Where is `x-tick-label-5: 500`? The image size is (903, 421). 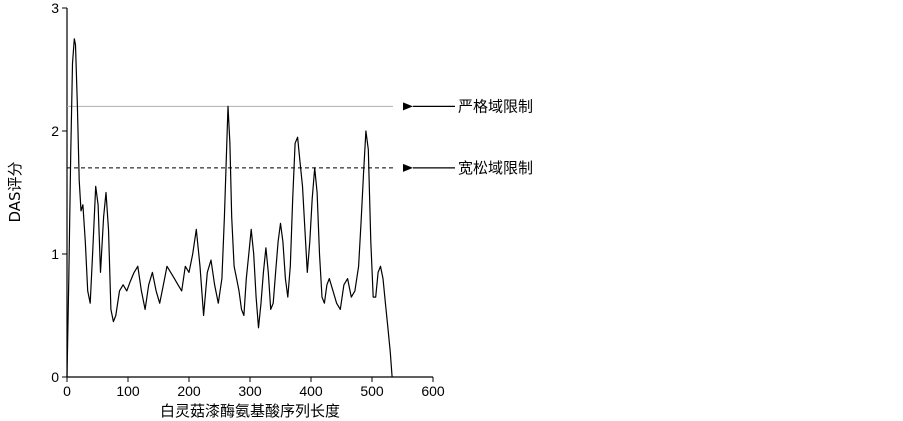
x-tick-label-5: 500 is located at coordinates (372, 391).